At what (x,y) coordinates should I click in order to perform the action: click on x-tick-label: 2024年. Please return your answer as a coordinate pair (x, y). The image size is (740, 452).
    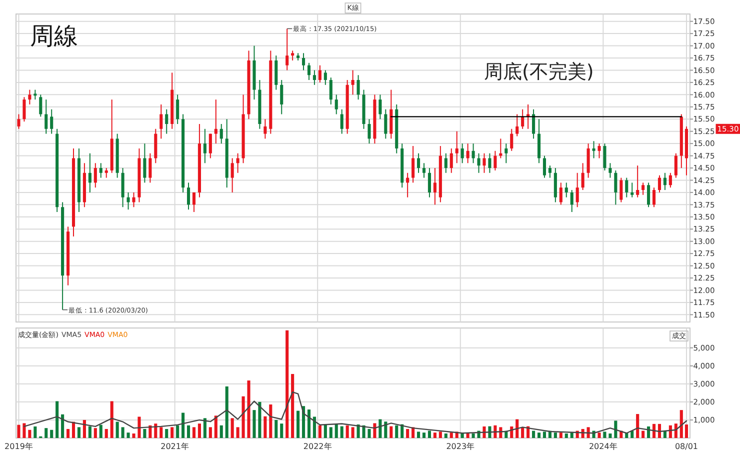
    Looking at the image, I should click on (603, 446).